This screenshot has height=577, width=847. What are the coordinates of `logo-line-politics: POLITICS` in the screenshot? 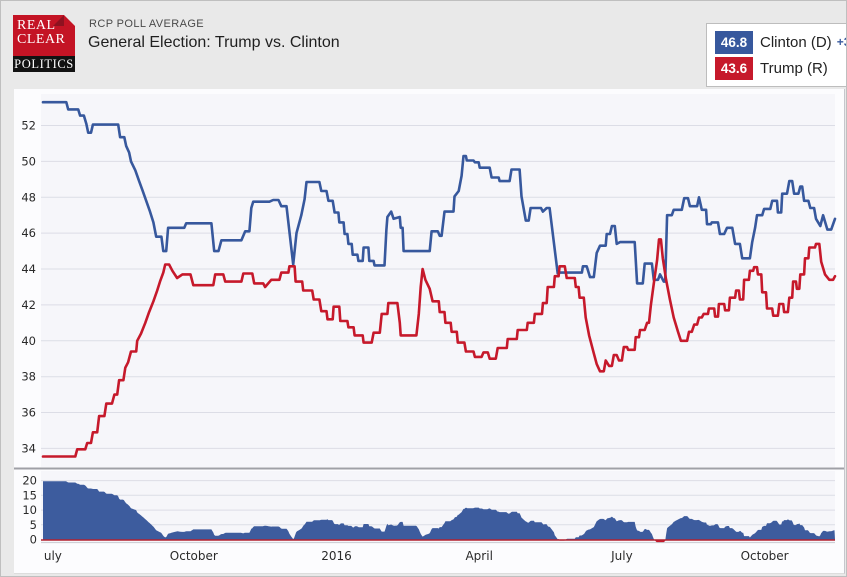 It's located at (44, 64).